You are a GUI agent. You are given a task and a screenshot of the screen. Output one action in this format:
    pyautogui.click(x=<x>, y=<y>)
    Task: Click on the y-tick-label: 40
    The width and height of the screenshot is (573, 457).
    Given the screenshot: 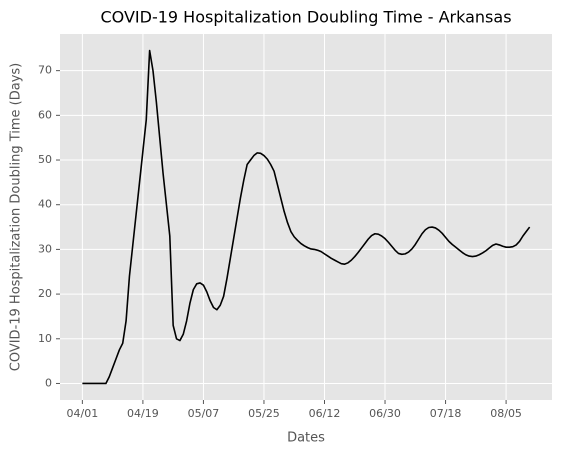 What is the action you would take?
    pyautogui.click(x=45, y=204)
    